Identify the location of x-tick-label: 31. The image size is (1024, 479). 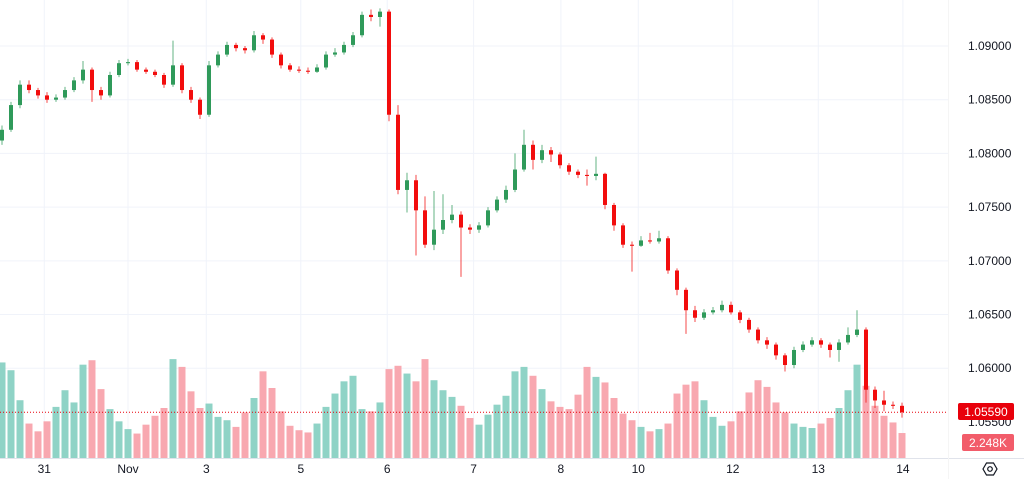
(45, 469).